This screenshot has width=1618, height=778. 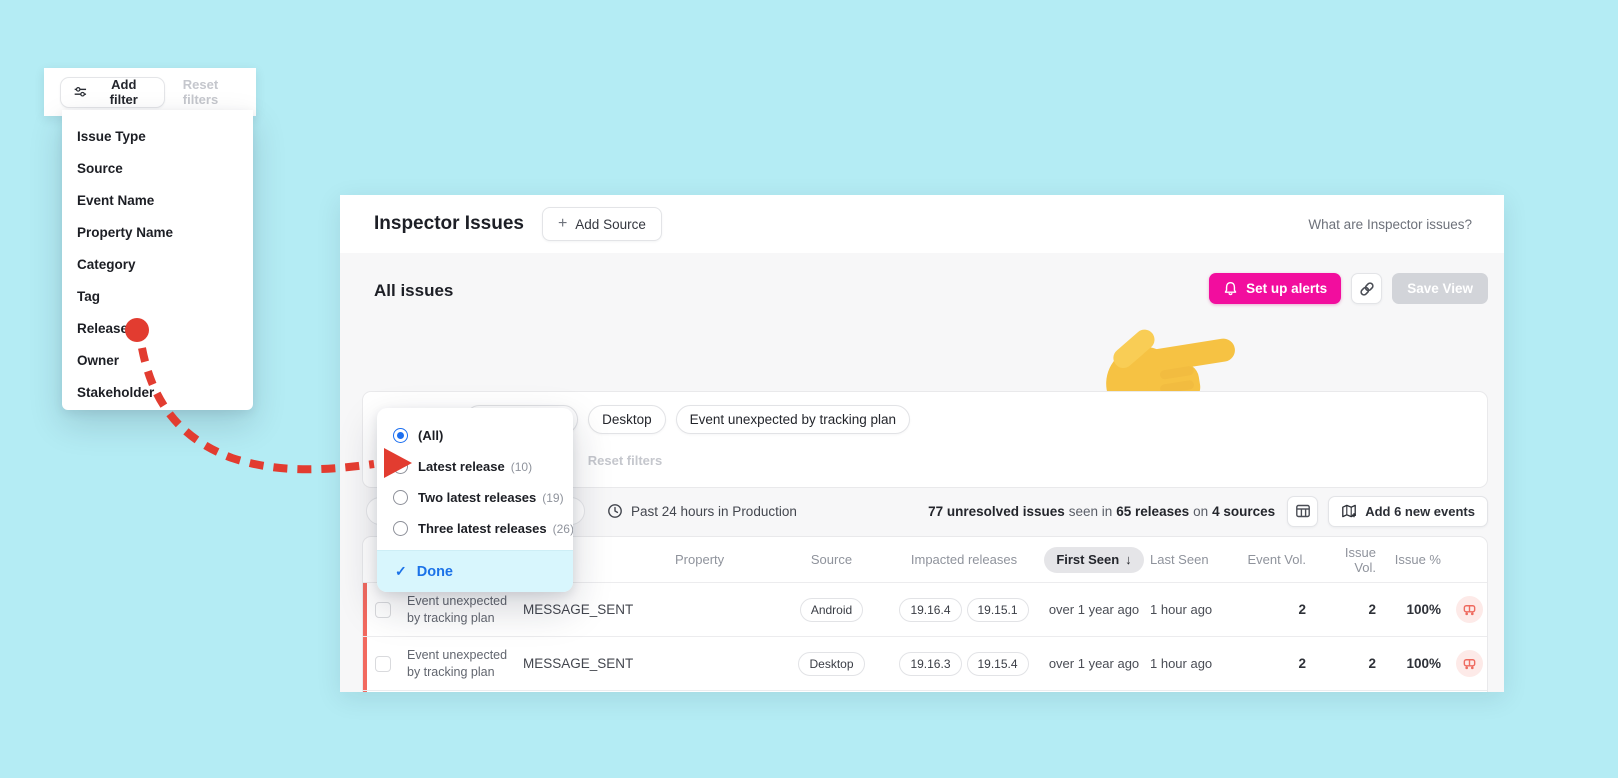 I want to click on save-view-button: Save View, so click(x=1440, y=288).